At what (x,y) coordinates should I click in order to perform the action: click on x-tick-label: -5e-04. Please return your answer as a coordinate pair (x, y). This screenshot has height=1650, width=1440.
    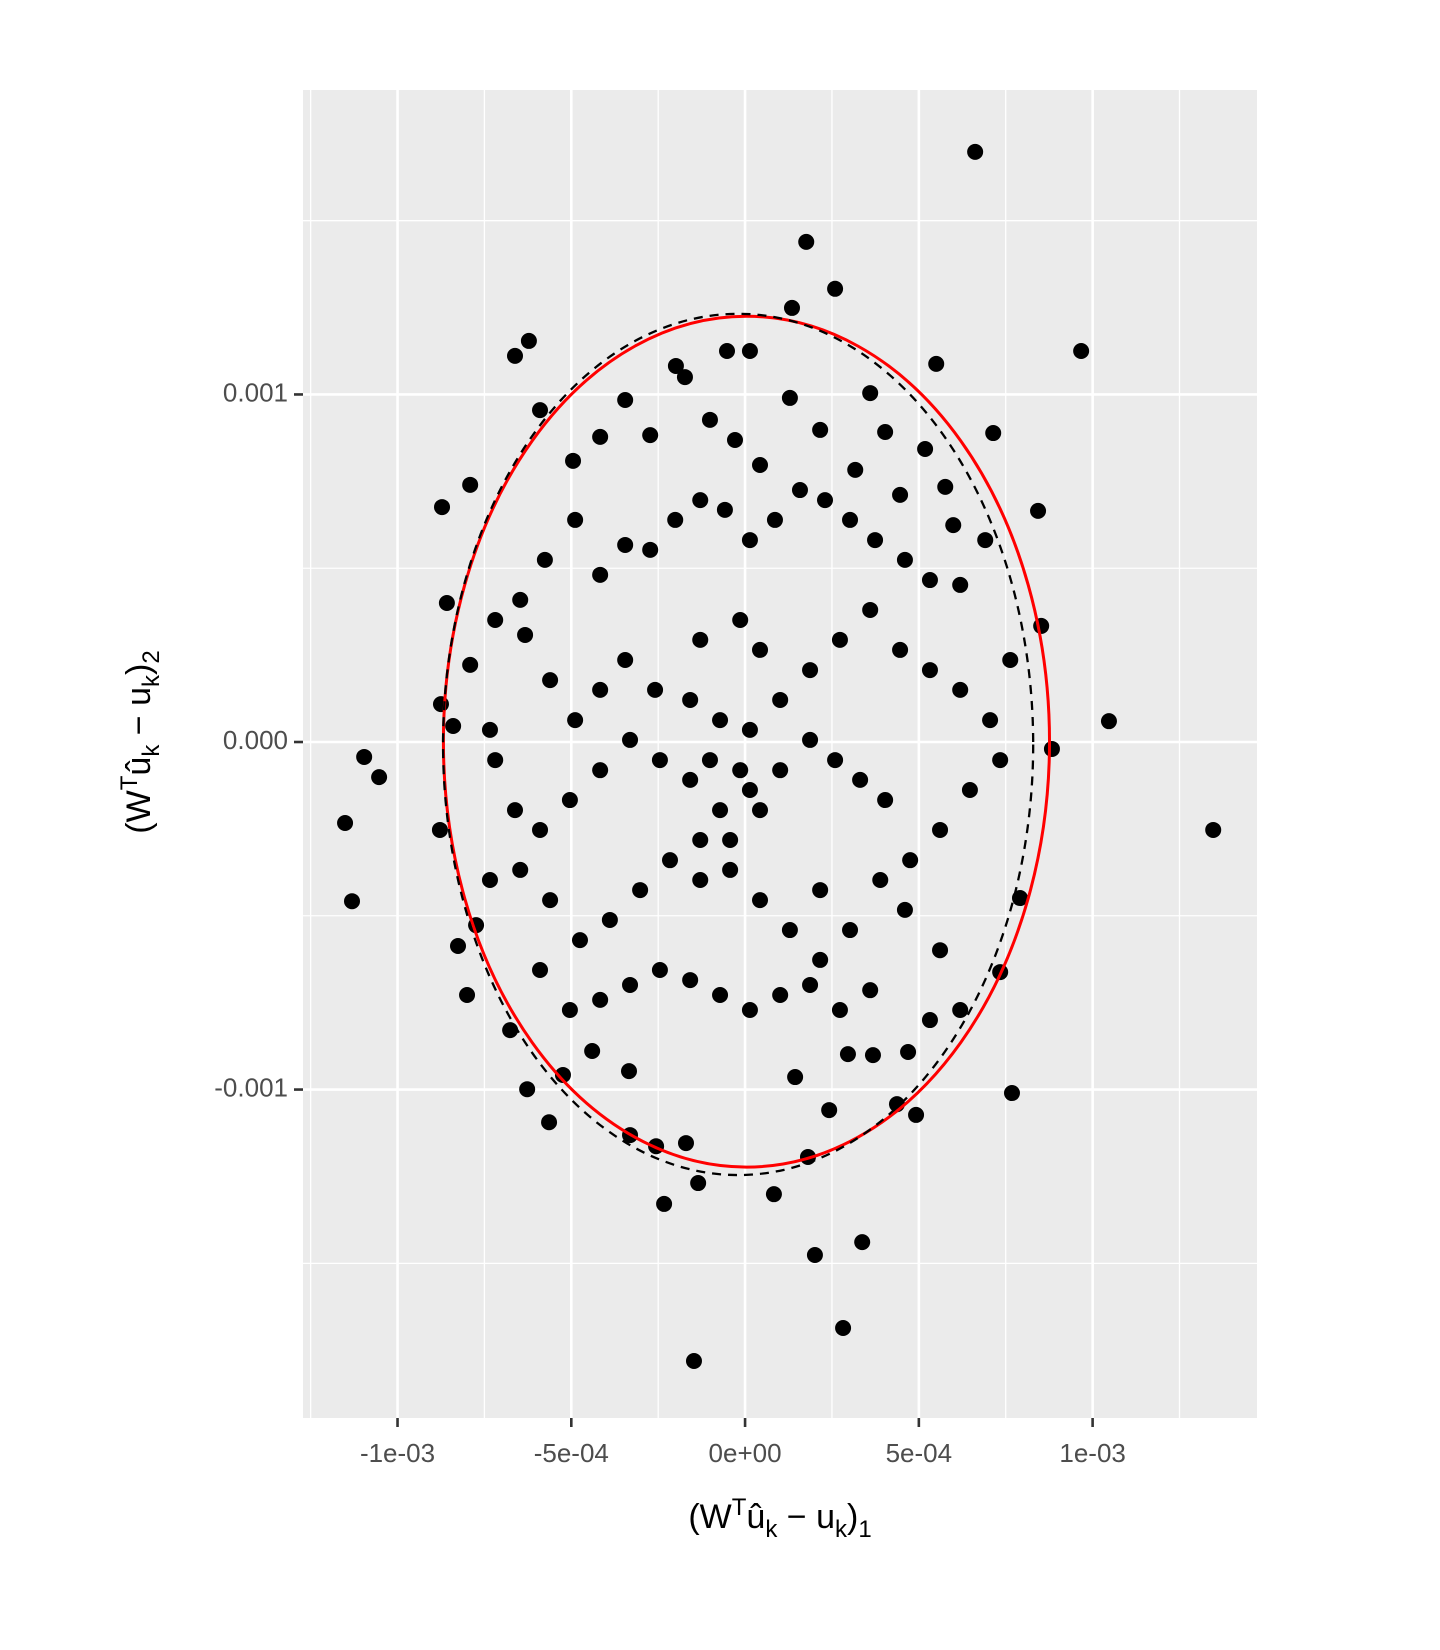
    Looking at the image, I should click on (571, 1453).